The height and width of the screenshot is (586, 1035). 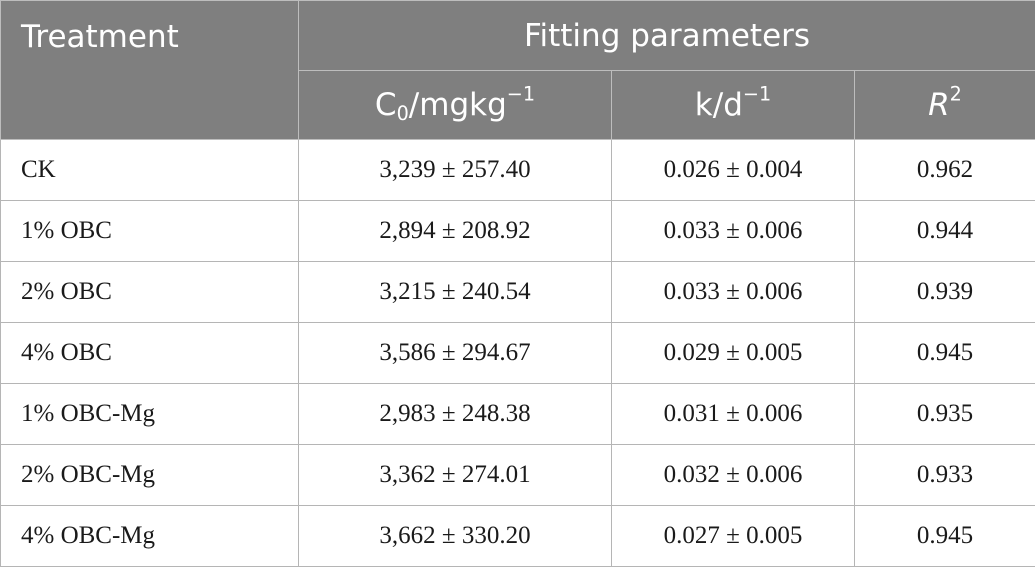 What do you see at coordinates (402, 113) in the screenshot?
I see `header-c0-subscript: 0` at bounding box center [402, 113].